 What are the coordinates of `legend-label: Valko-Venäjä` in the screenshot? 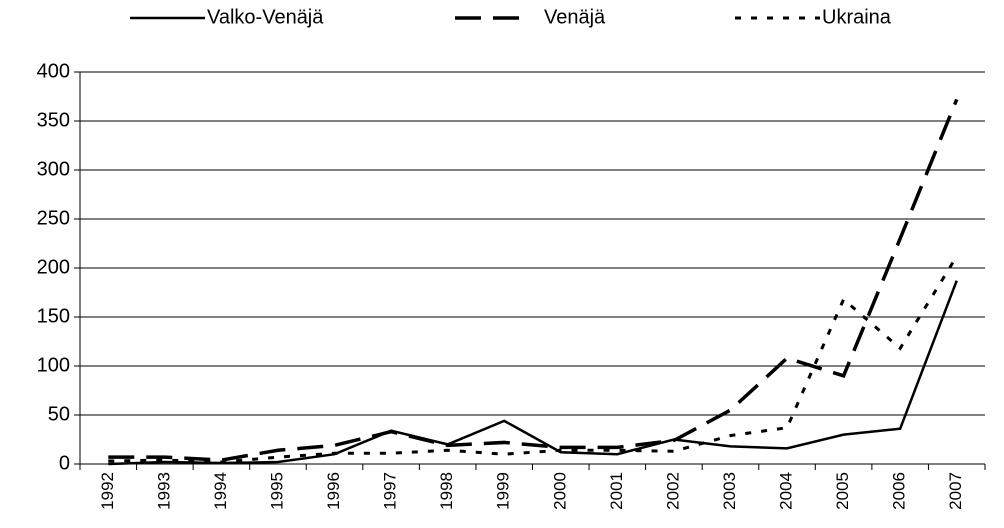 It's located at (265, 17).